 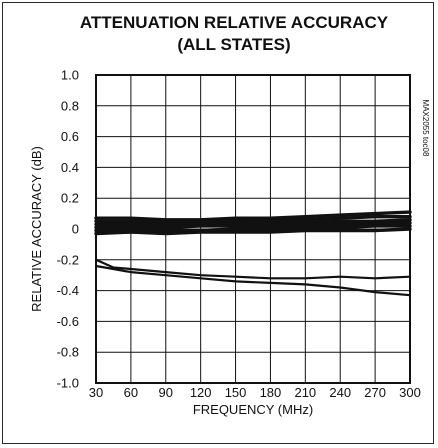 I want to click on x-tick-label: 90, so click(x=166, y=392).